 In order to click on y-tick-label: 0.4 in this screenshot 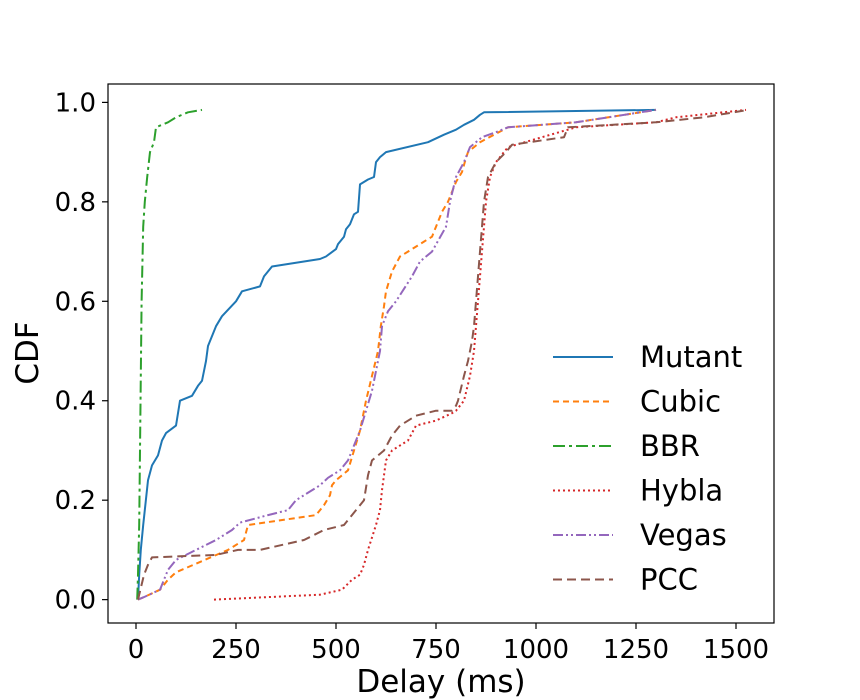, I will do `click(75, 402)`.